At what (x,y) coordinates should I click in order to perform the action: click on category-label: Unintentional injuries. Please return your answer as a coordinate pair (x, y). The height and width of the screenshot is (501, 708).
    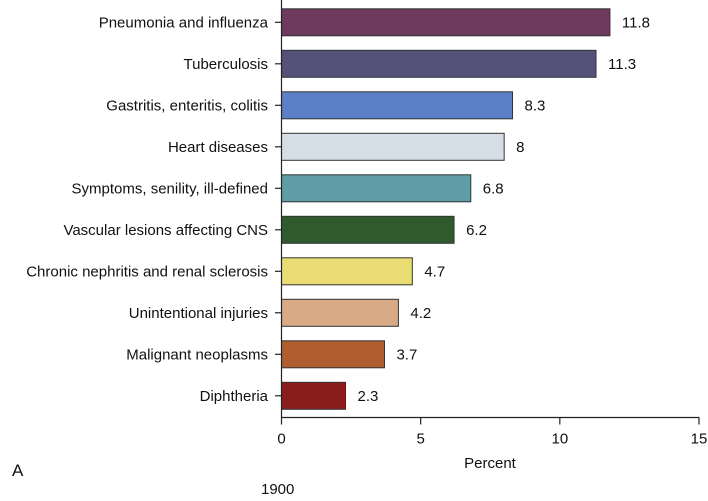
    Looking at the image, I should click on (198, 313).